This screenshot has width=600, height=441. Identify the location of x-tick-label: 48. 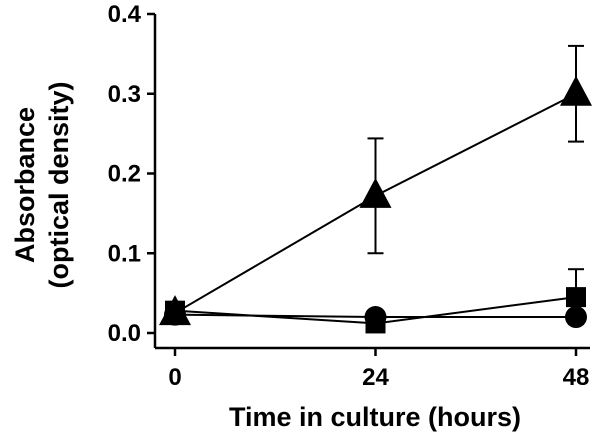
(576, 377).